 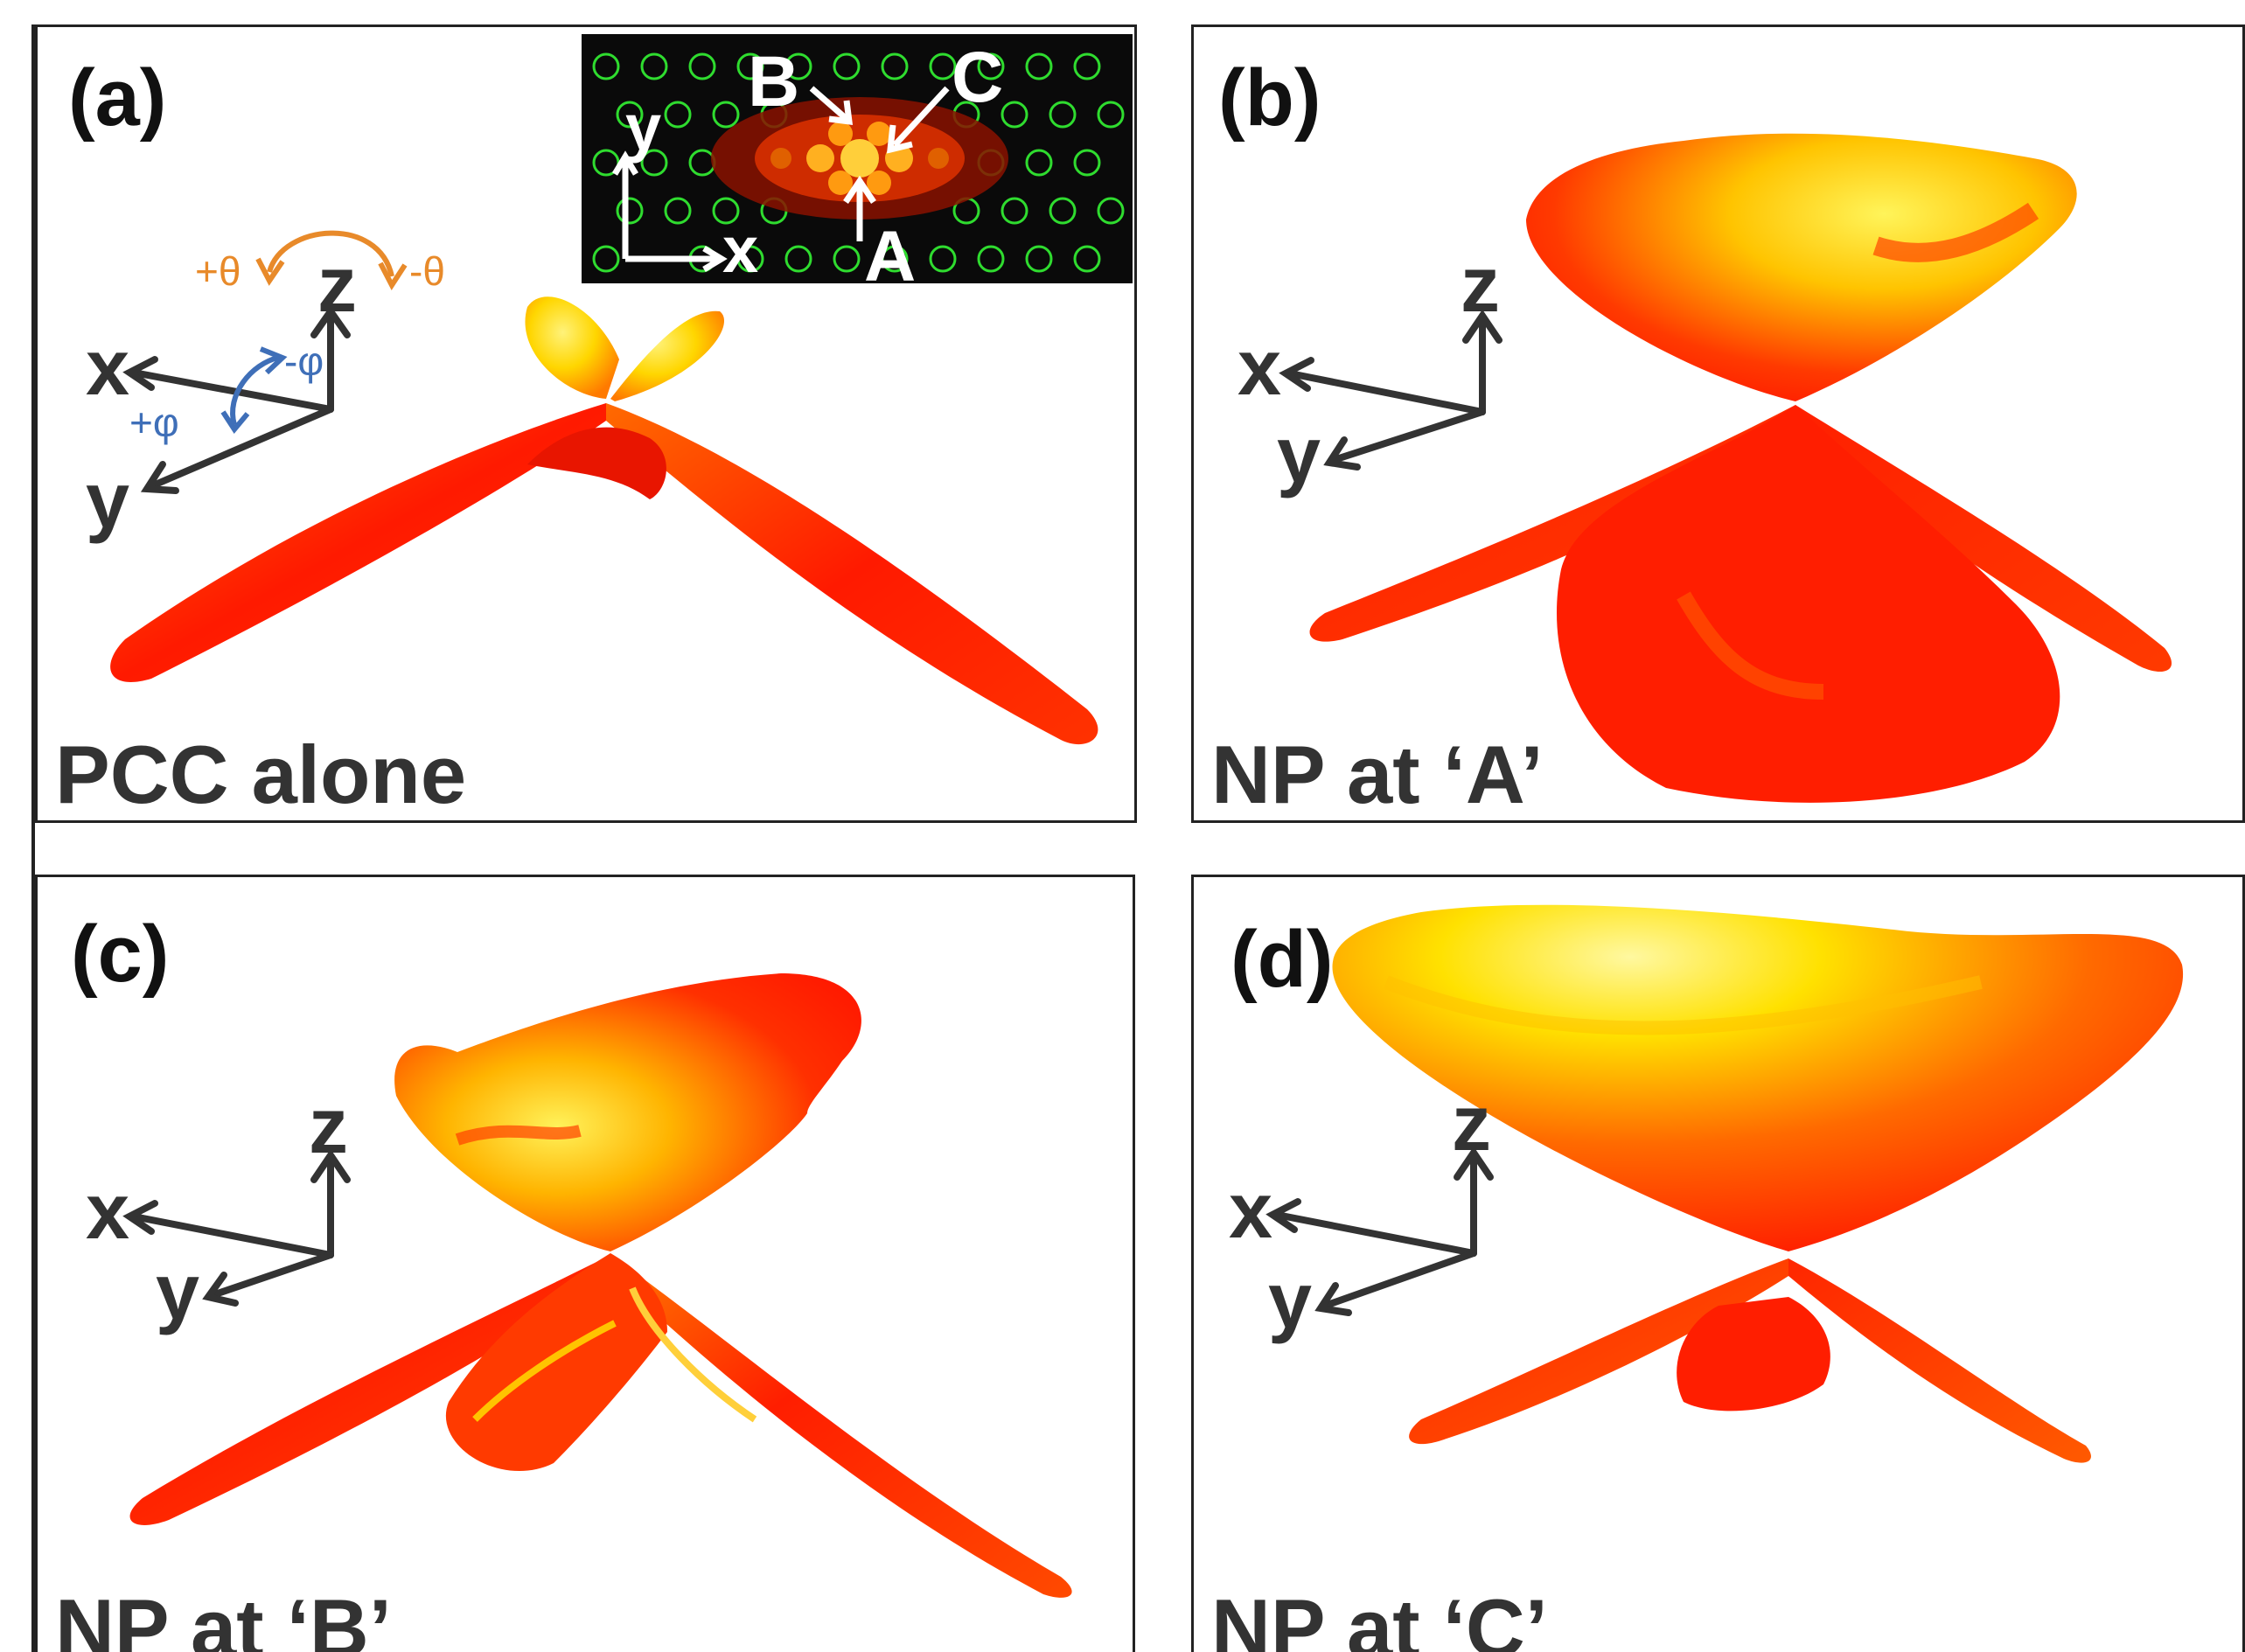 I want to click on panel-d-graphic: z x y, so click(x=1706, y=1183).